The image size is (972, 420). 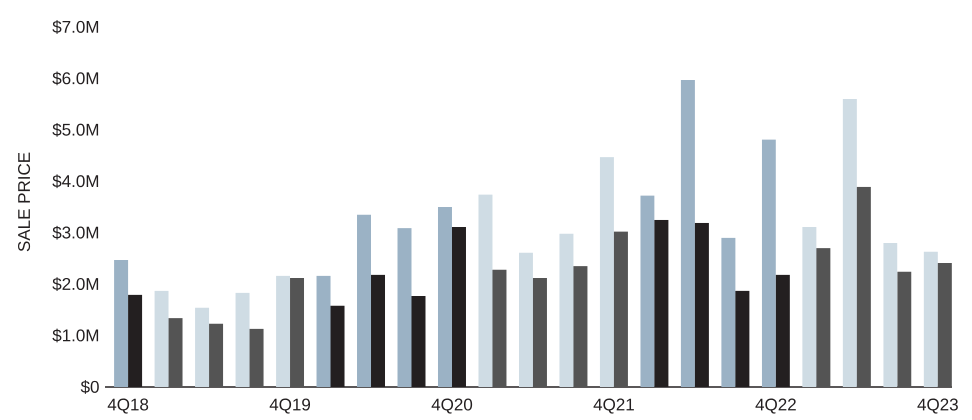 What do you see at coordinates (614, 406) in the screenshot?
I see `x-tick-label: 4Q21` at bounding box center [614, 406].